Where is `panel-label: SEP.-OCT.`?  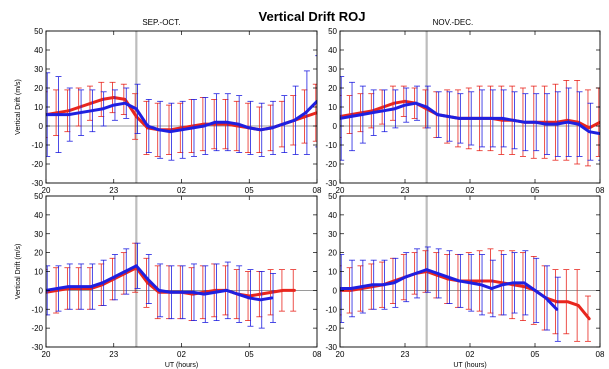
panel-label: SEP.-OCT. is located at coordinates (161, 22).